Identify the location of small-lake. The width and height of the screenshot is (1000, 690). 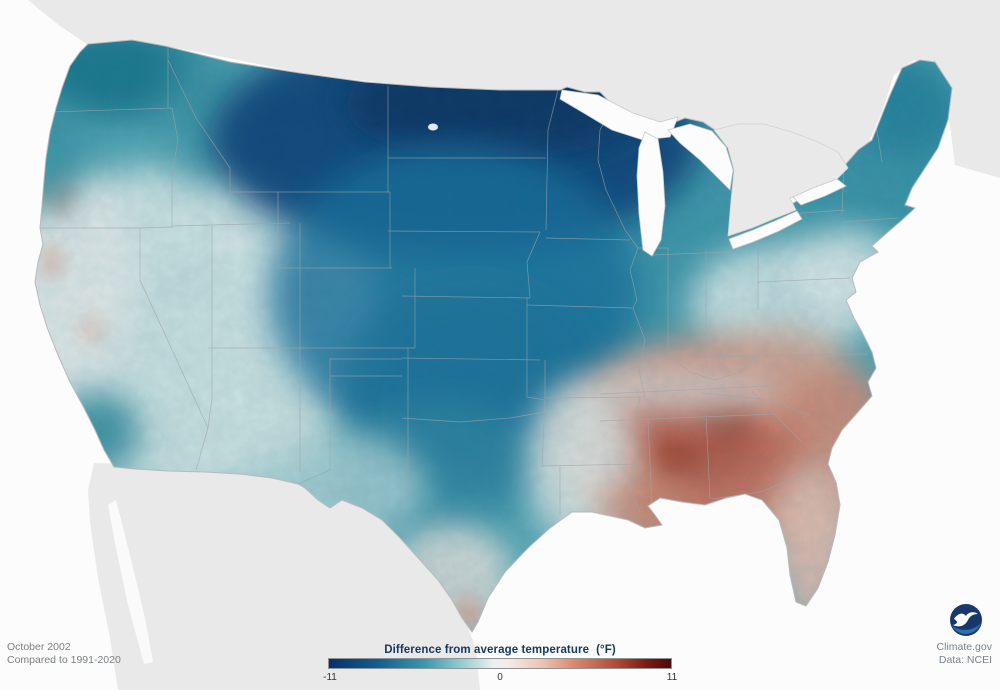
(433, 127).